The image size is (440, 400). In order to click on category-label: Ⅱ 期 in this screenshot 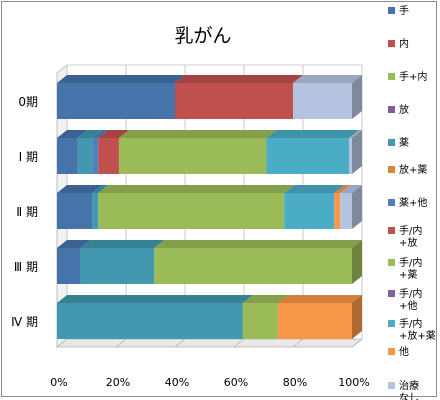, I will do `click(27, 212)`.